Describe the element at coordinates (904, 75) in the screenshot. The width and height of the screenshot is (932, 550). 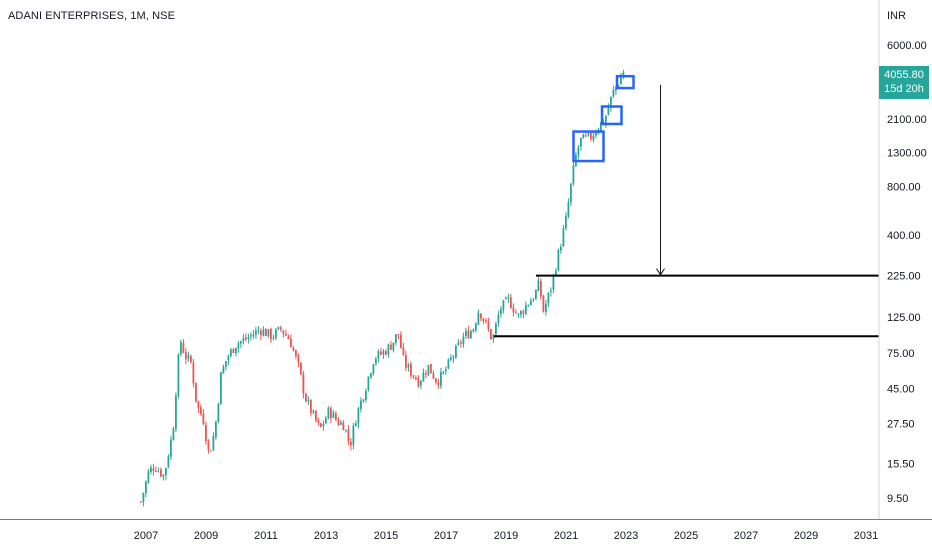
I see `last-price-value: 4055.80` at that location.